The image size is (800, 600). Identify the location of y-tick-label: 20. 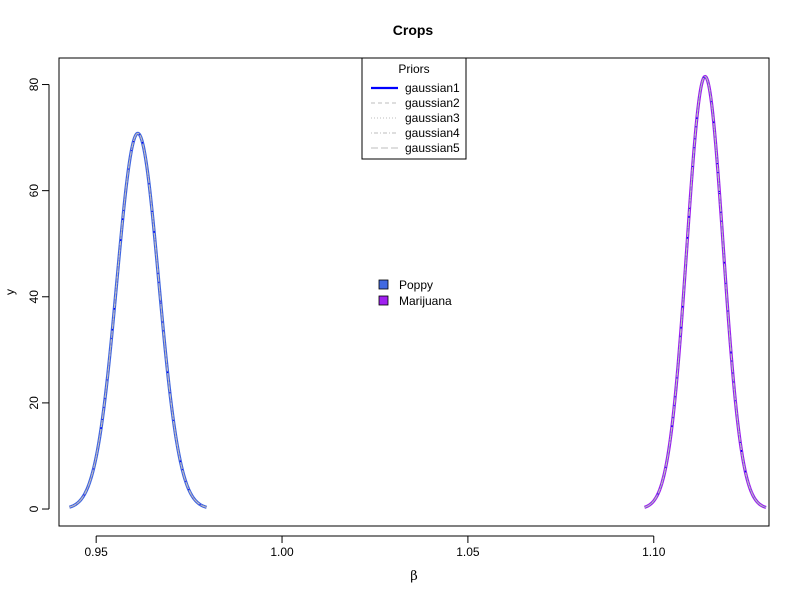
(34, 403).